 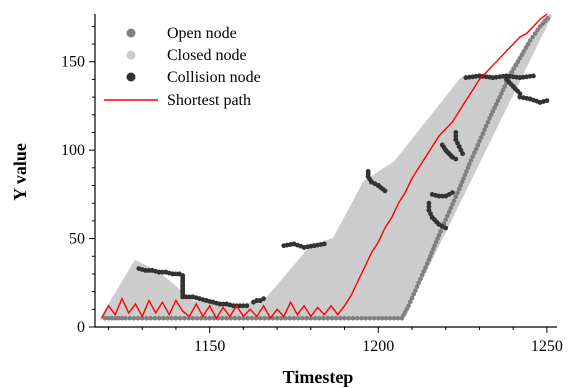 I want to click on legend-marker-swatch, so click(x=131, y=77).